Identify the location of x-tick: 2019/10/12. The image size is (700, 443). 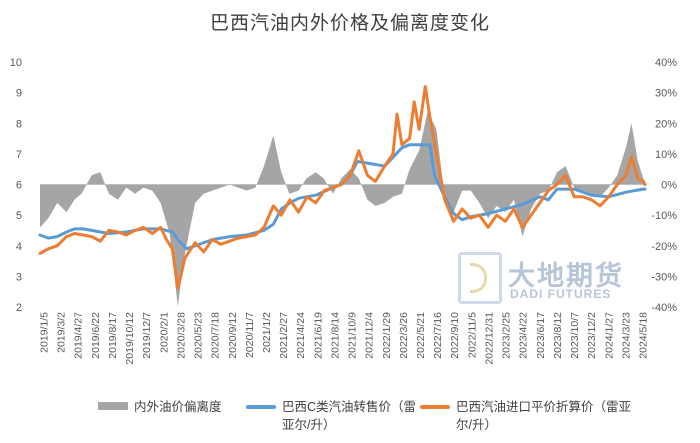
(130, 338).